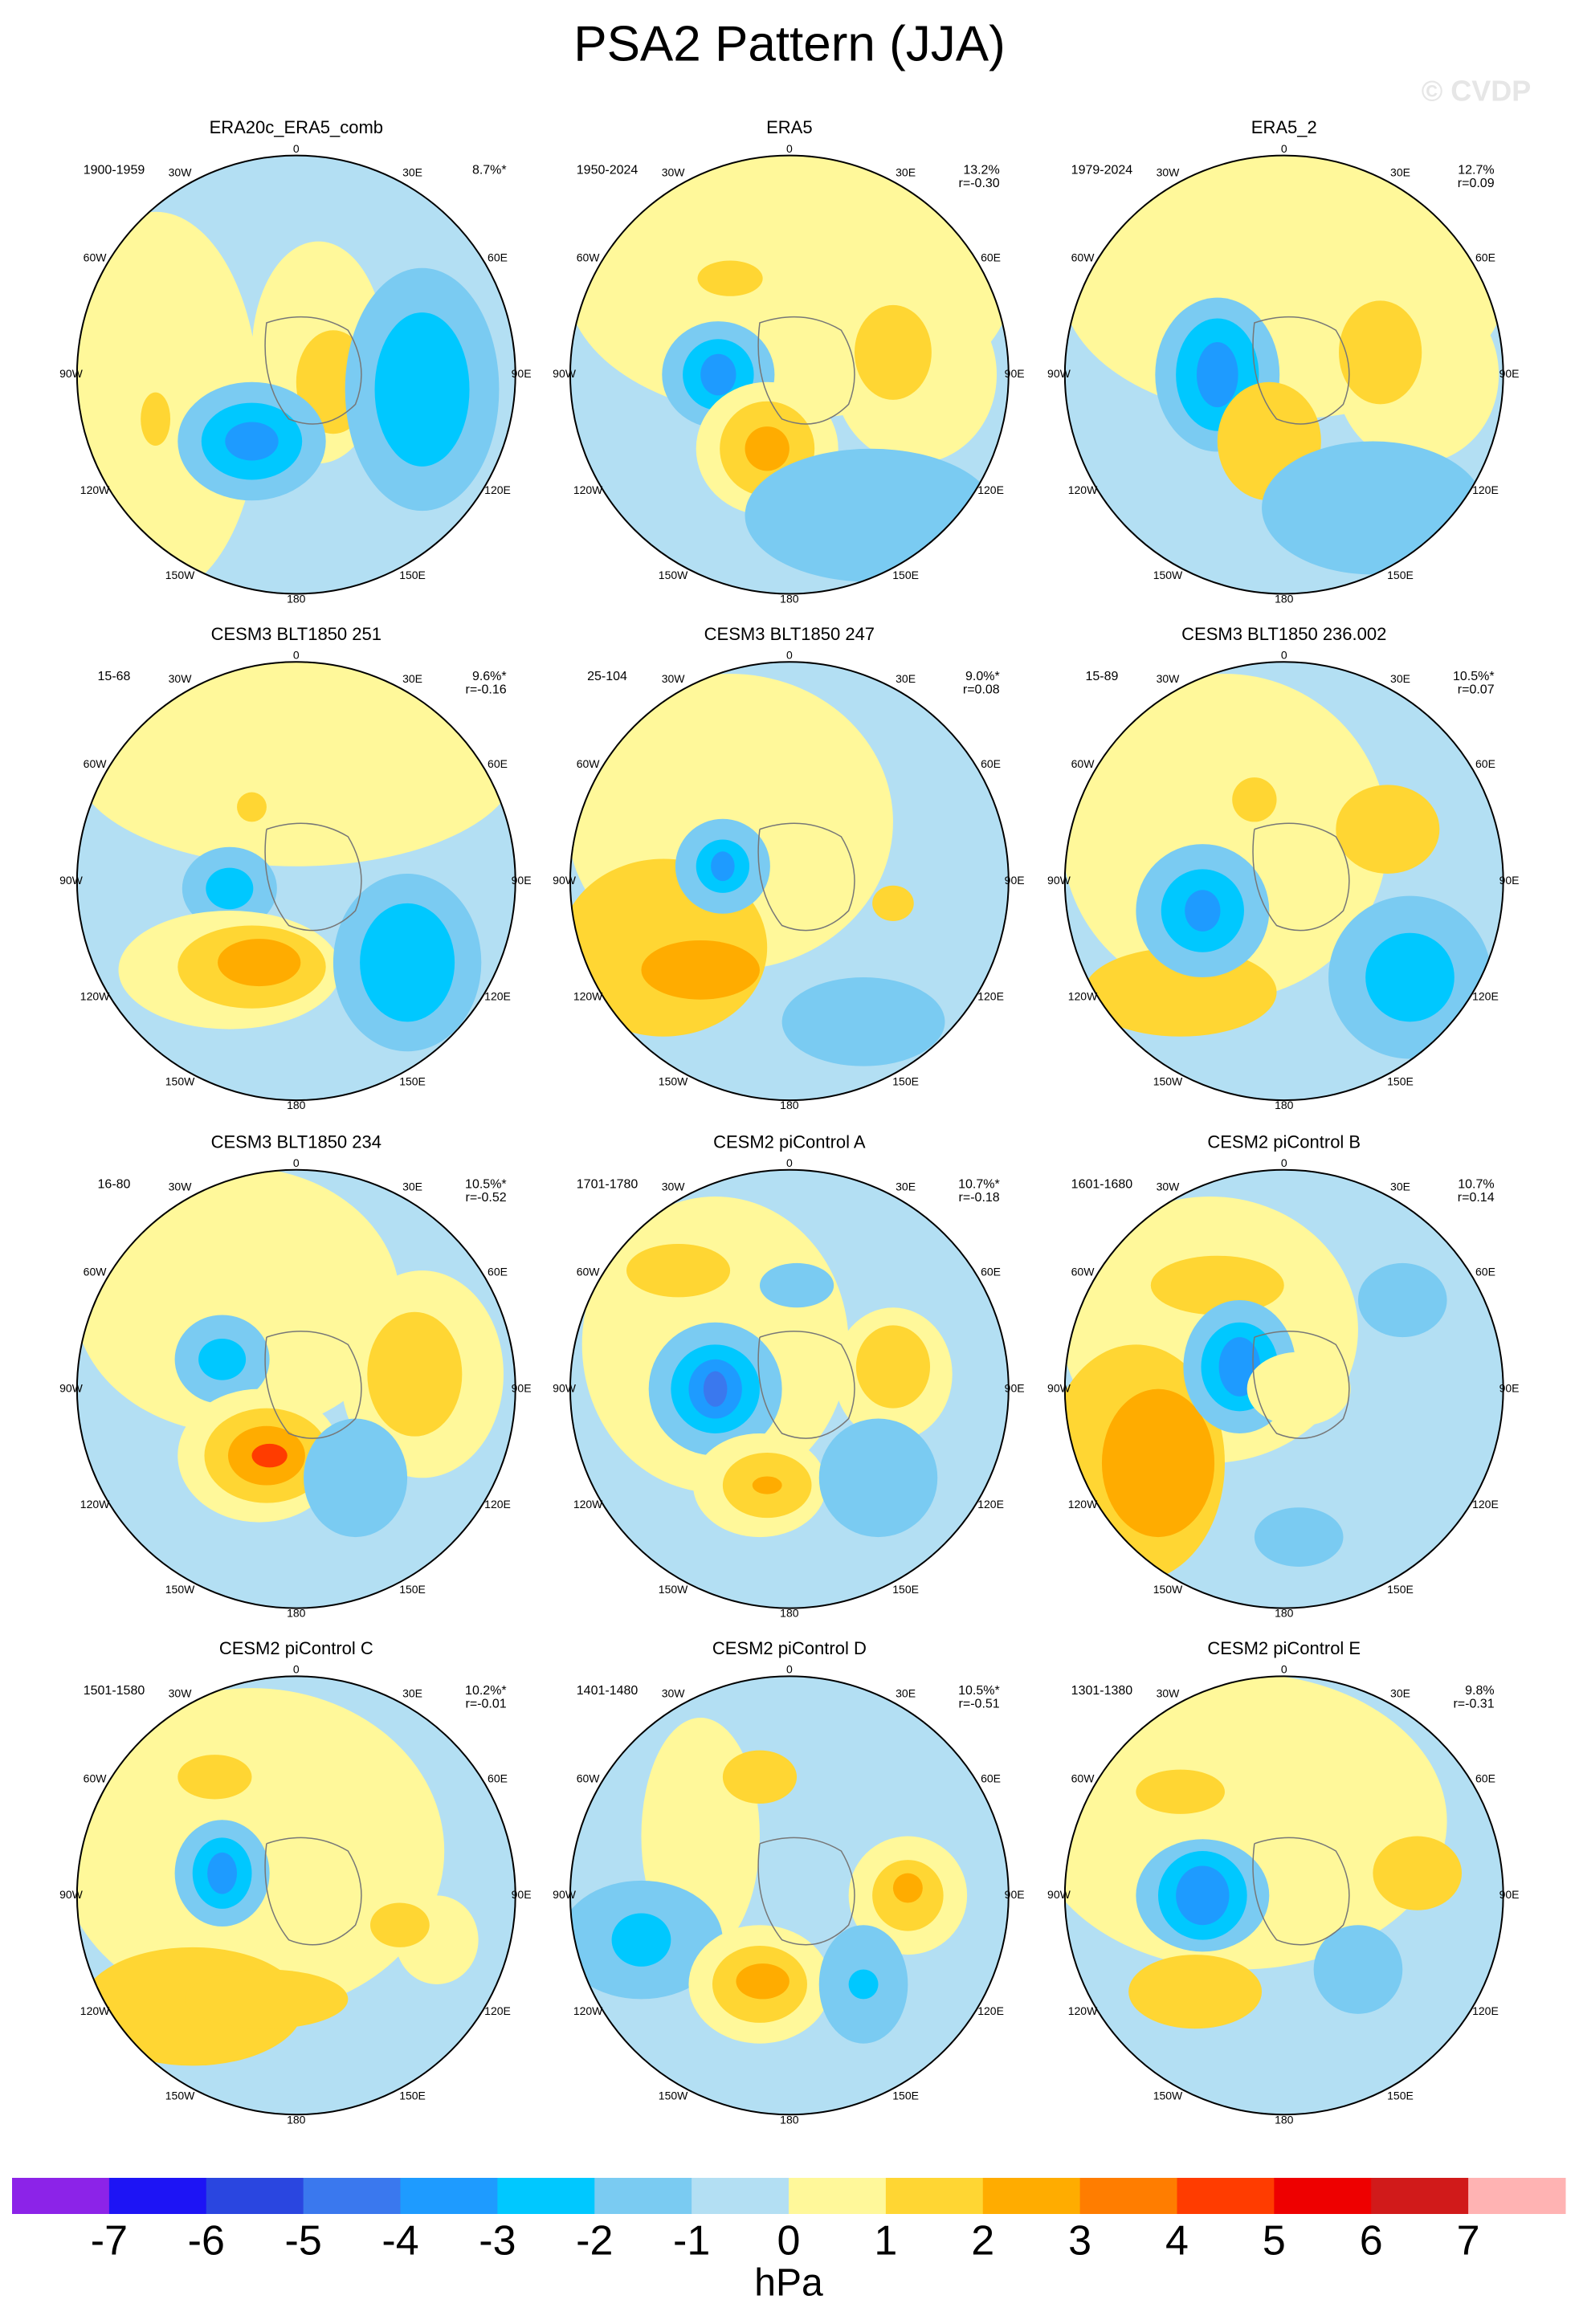 This screenshot has height=2324, width=1579. I want to click on colorbar-tick-label: -2, so click(594, 2242).